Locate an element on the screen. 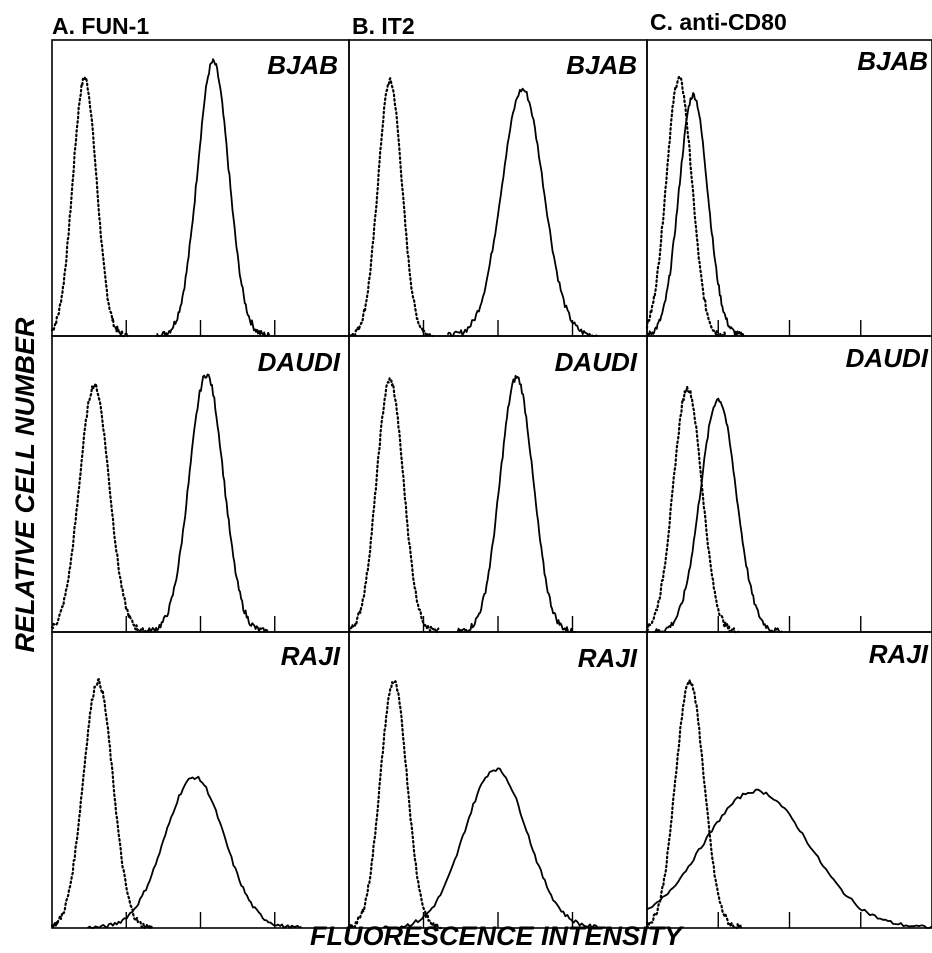 Image resolution: width=932 pixels, height=953 pixels. column-title-fun1: A. FUN-1 is located at coordinates (100, 26).